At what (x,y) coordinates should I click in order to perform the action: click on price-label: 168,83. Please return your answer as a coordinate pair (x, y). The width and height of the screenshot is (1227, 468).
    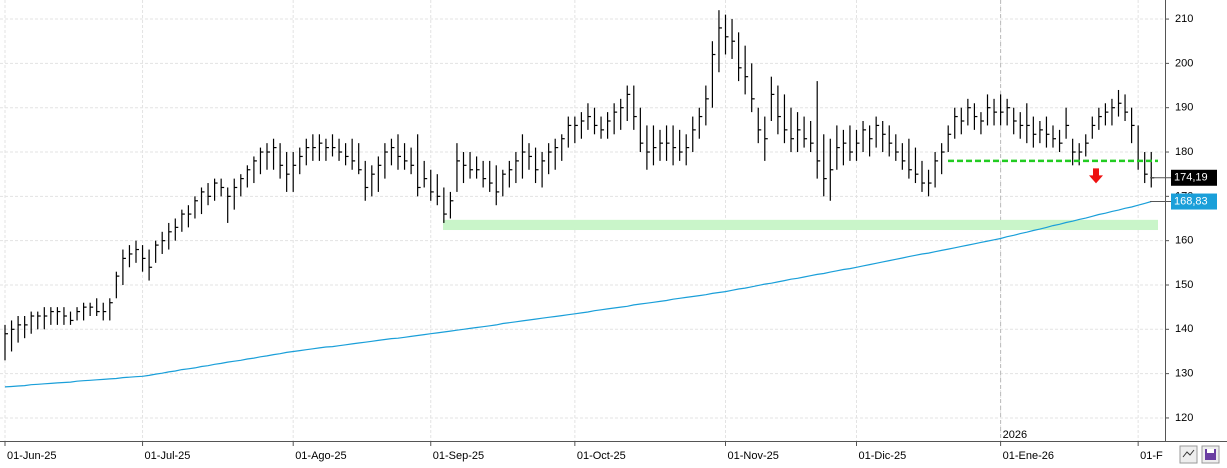
    Looking at the image, I should click on (1191, 201).